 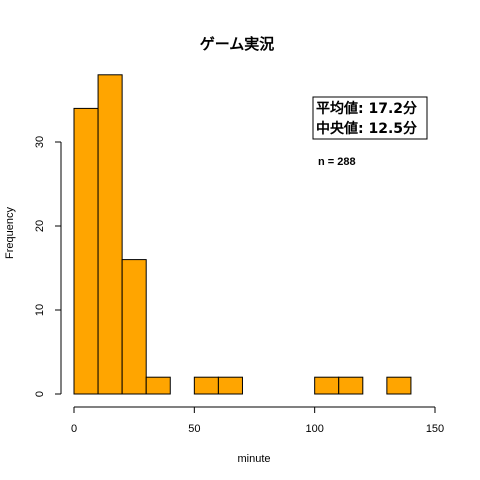 I want to click on y-axis-label: Frequency, so click(x=10, y=233).